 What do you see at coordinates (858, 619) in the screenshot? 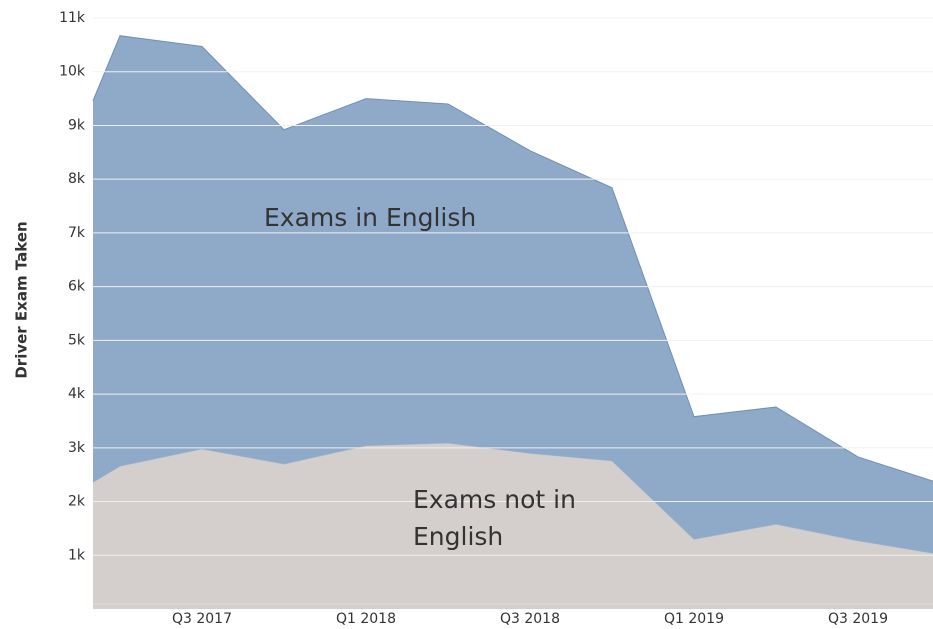
I see `x-tick-label: Q3 2019` at bounding box center [858, 619].